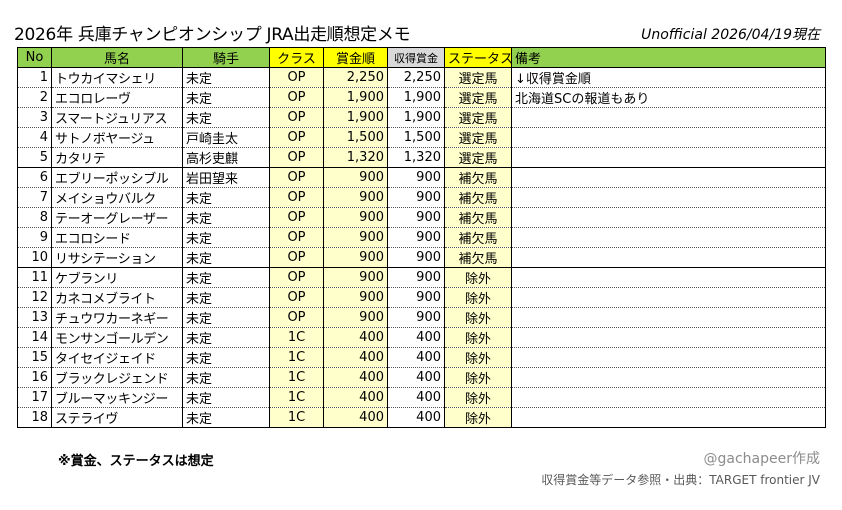  What do you see at coordinates (34, 117) in the screenshot?
I see `cell-no: 3` at bounding box center [34, 117].